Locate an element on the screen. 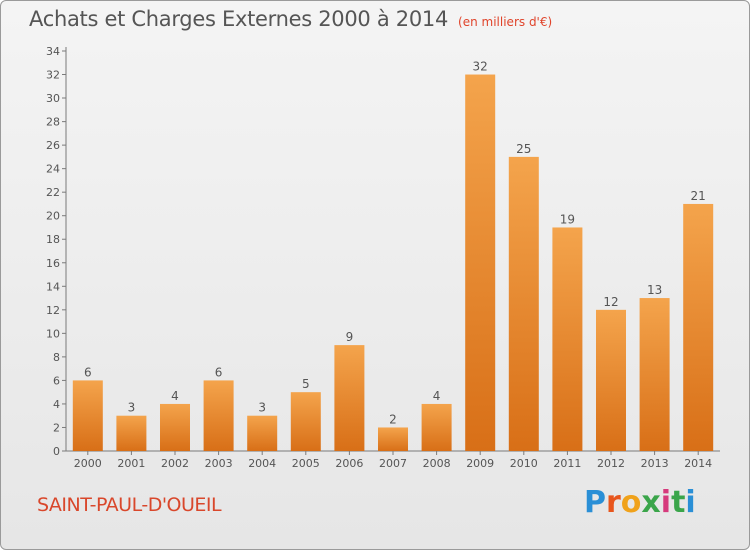  y-tick-label: 22 is located at coordinates (53, 192).